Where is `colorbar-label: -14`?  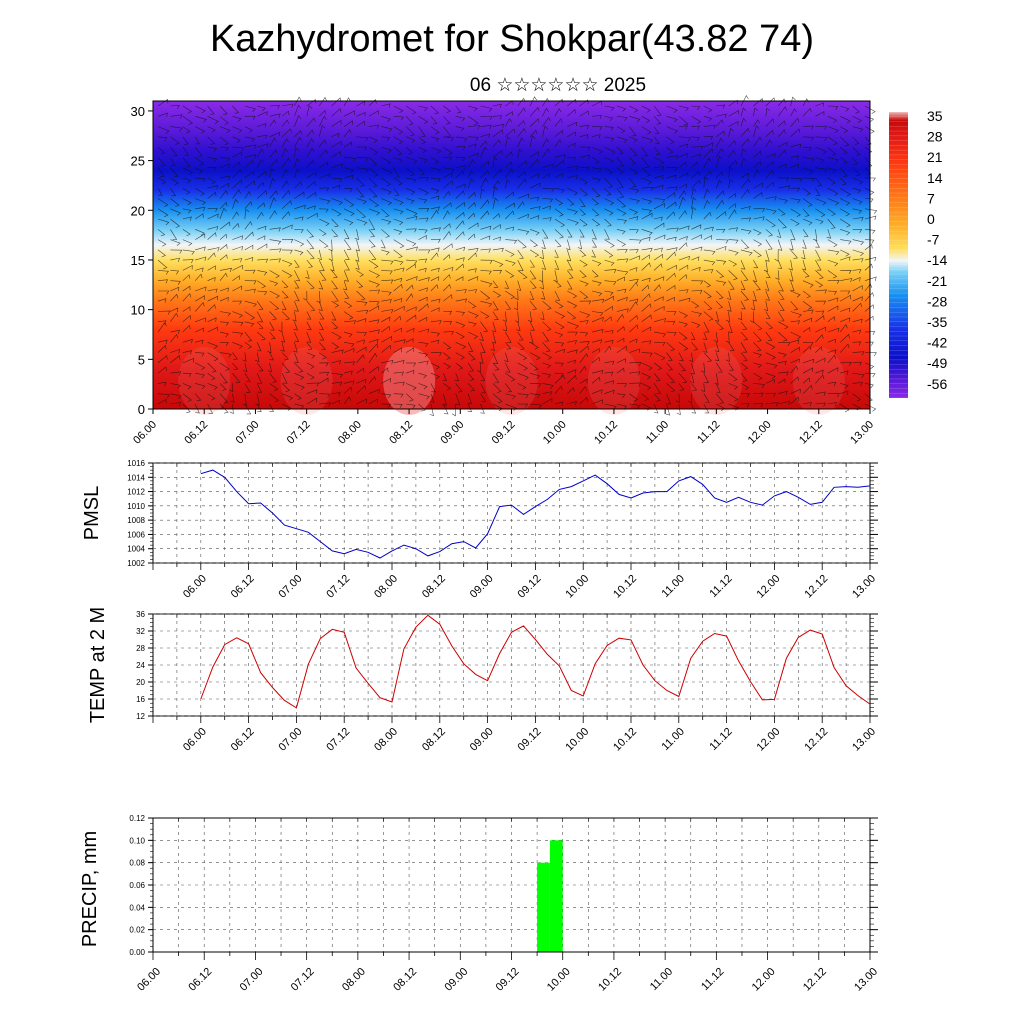 colorbar-label: -14 is located at coordinates (937, 260).